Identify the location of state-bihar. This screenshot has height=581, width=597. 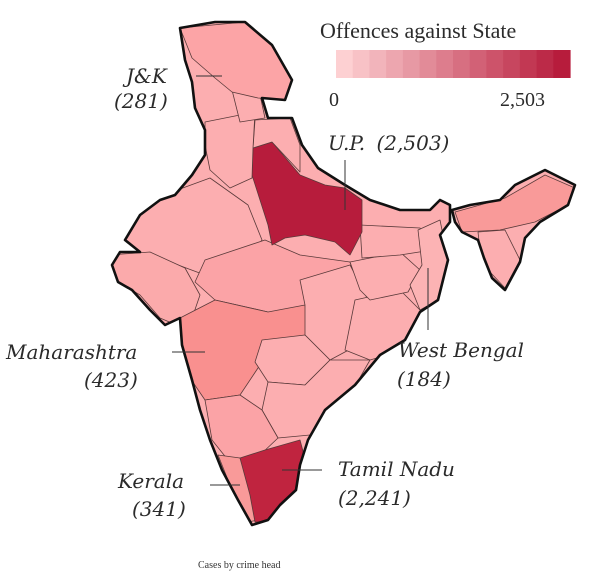
(396, 241).